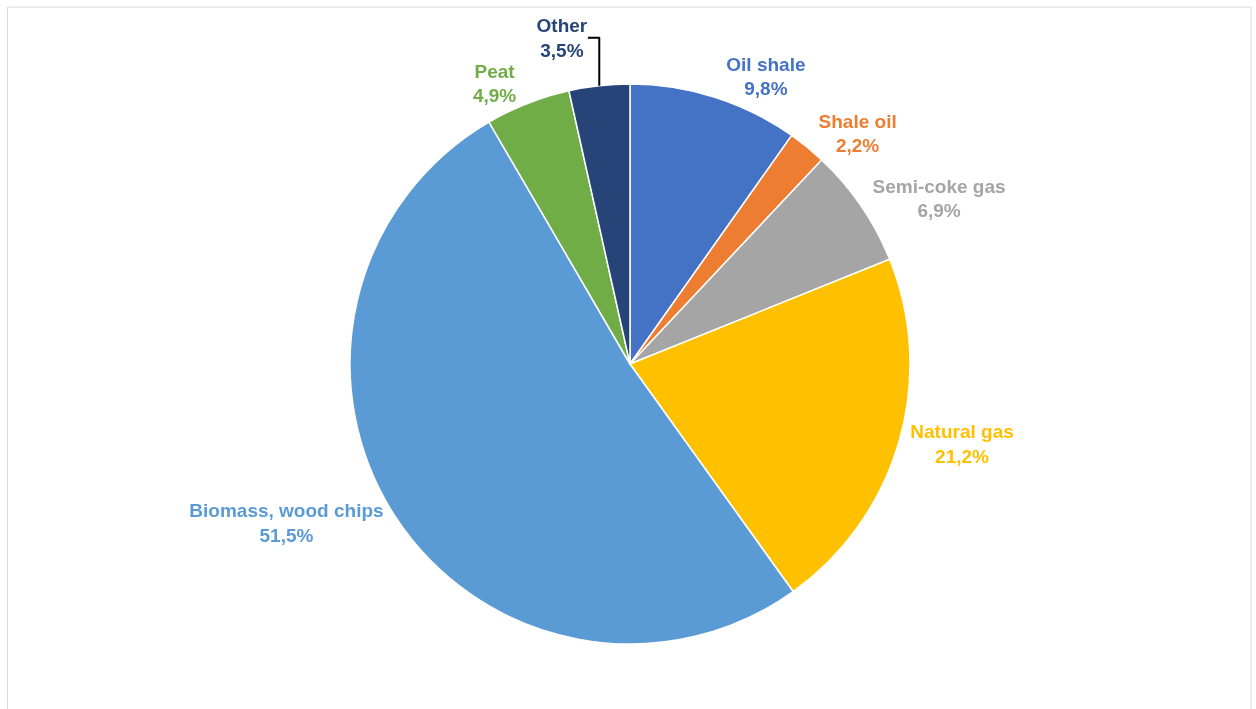 The width and height of the screenshot is (1256, 709). Describe the element at coordinates (766, 64) in the screenshot. I see `slice-label: Oil shale` at that location.